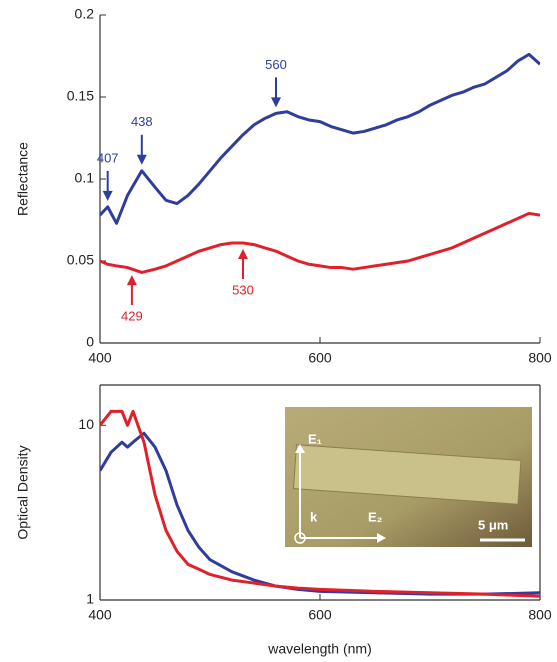  What do you see at coordinates (90, 599) in the screenshot?
I see `y-tick-label: 1` at bounding box center [90, 599].